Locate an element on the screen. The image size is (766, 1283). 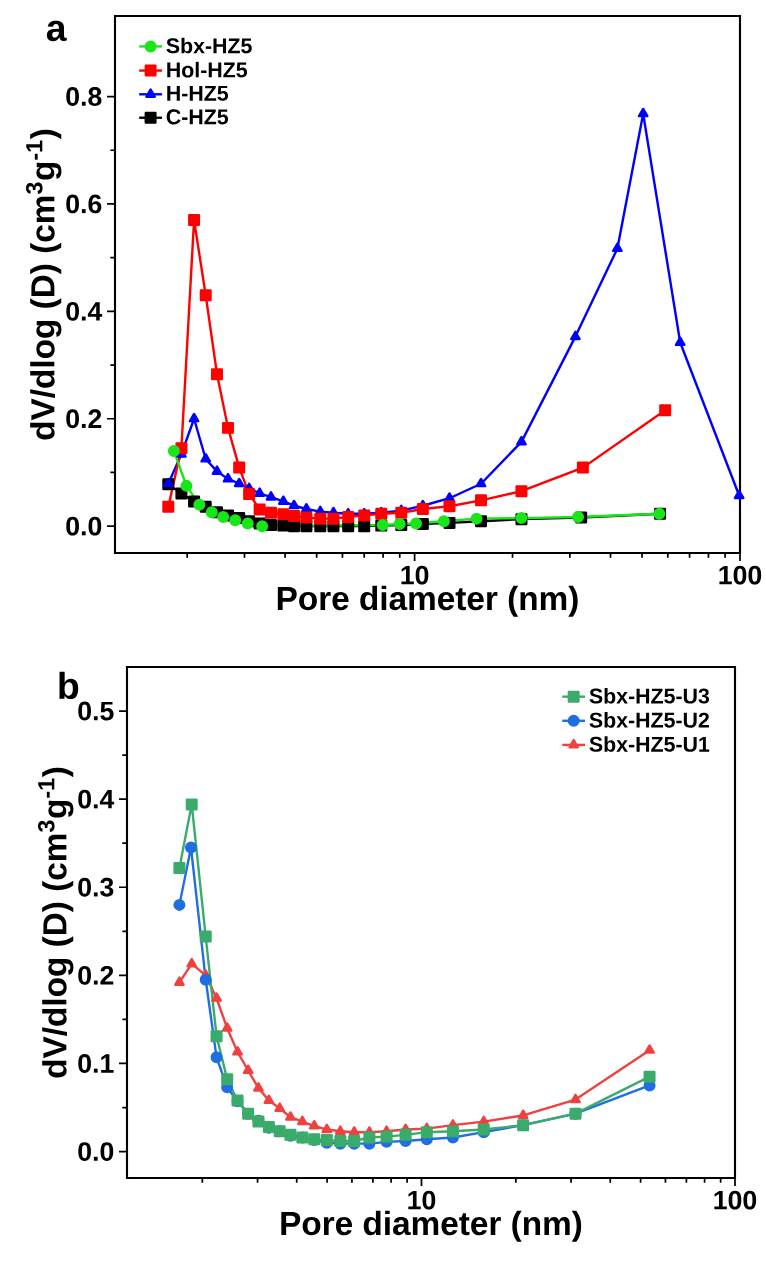
y-tick-label: 0.8 is located at coordinates (84, 96).